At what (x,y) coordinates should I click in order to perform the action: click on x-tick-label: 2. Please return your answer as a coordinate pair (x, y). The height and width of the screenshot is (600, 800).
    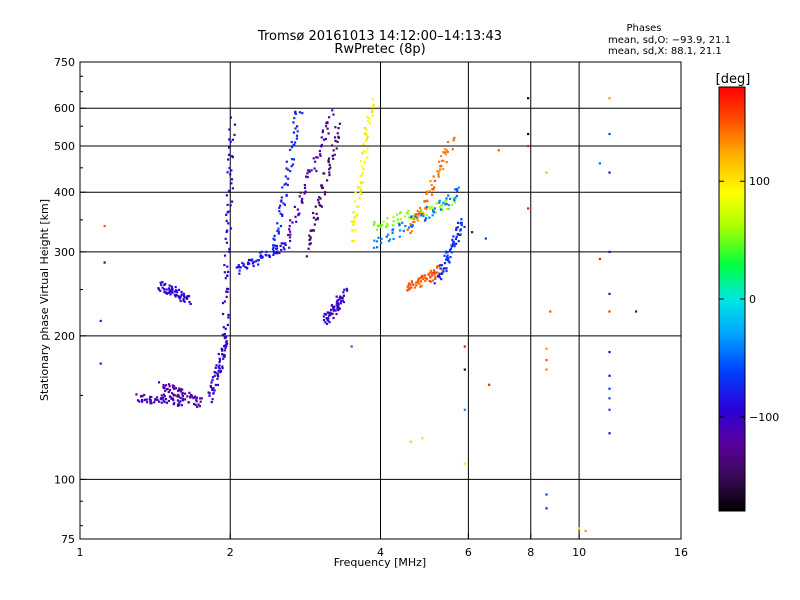
    Looking at the image, I should click on (230, 552).